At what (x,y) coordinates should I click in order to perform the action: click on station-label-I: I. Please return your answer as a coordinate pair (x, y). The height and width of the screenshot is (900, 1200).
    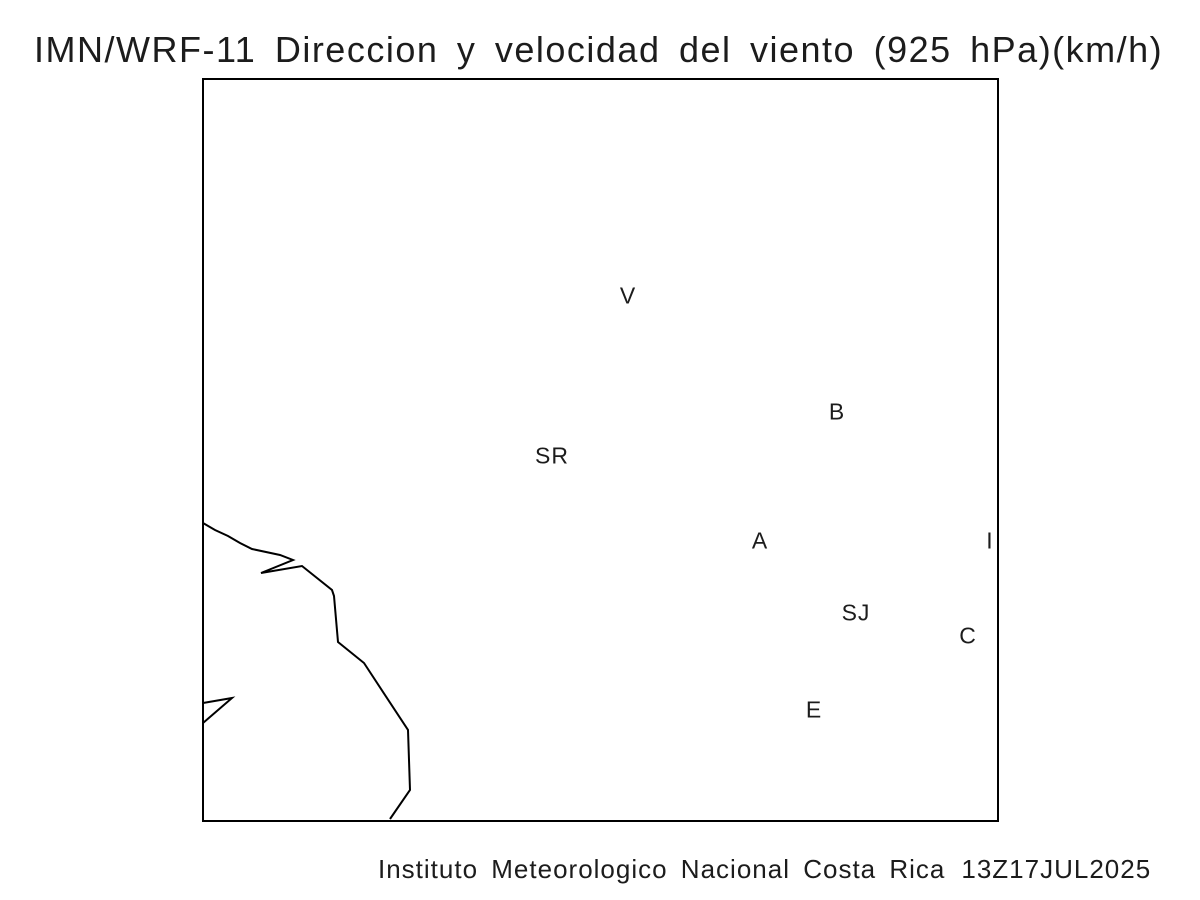
    Looking at the image, I should click on (990, 540).